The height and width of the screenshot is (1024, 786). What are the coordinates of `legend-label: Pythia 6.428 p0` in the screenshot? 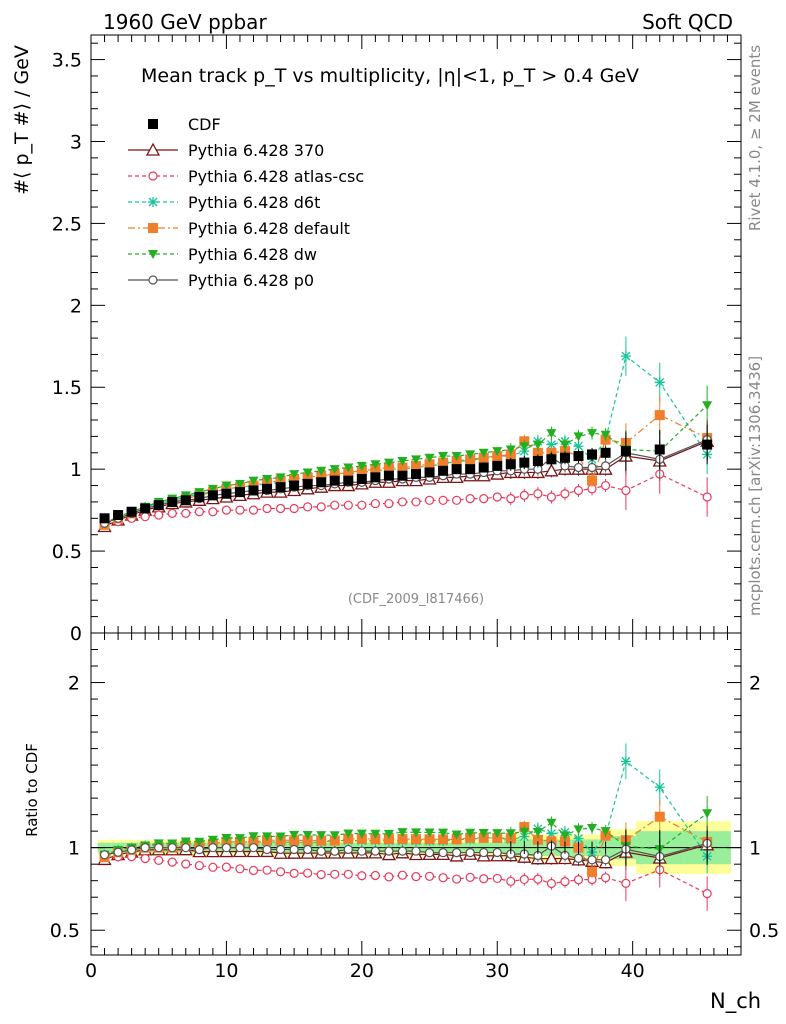 It's located at (251, 280).